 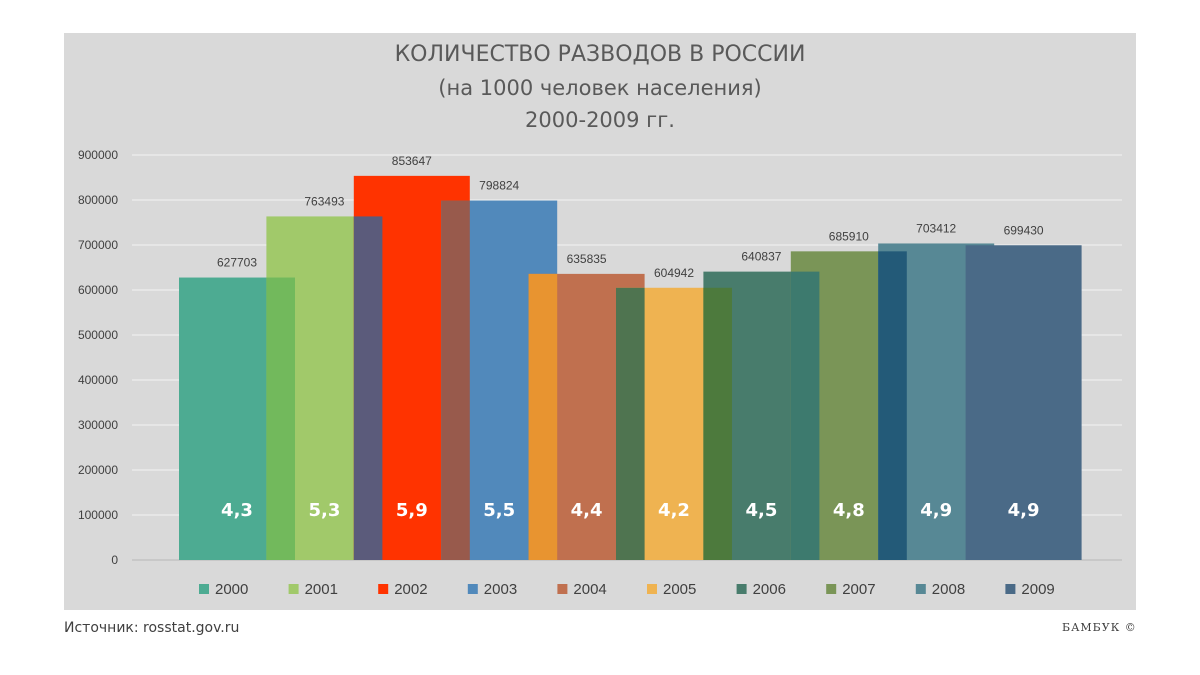 I want to click on value-label: 640837, so click(x=761, y=257).